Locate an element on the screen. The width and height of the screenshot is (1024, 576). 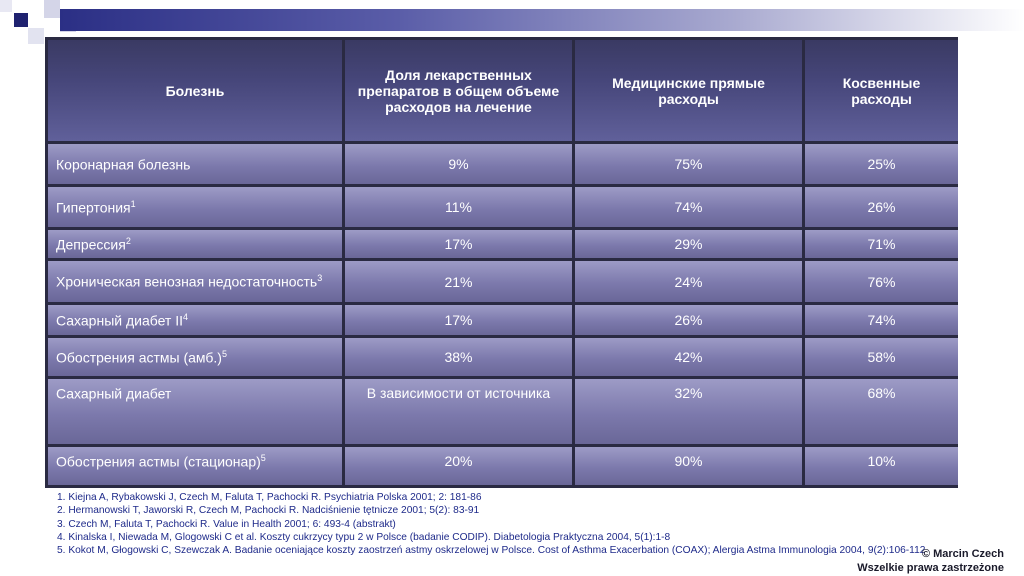
disease-cell: Депрессия2 is located at coordinates (195, 244).